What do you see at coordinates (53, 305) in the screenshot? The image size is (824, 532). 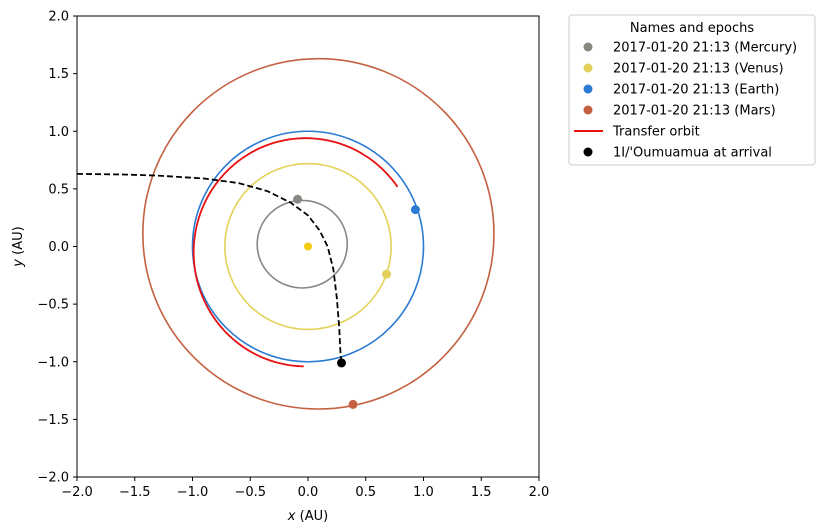 I see `y-tick-label: −0.5` at bounding box center [53, 305].